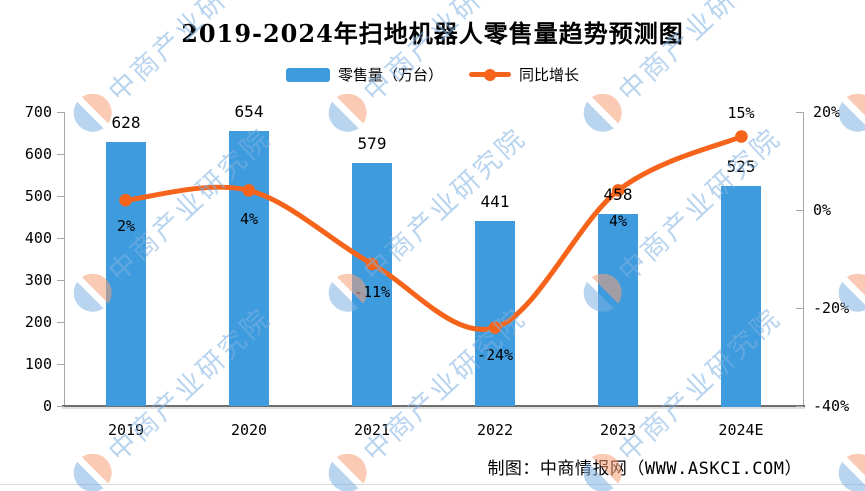  Describe the element at coordinates (618, 310) in the screenshot. I see `bar-2023` at that location.